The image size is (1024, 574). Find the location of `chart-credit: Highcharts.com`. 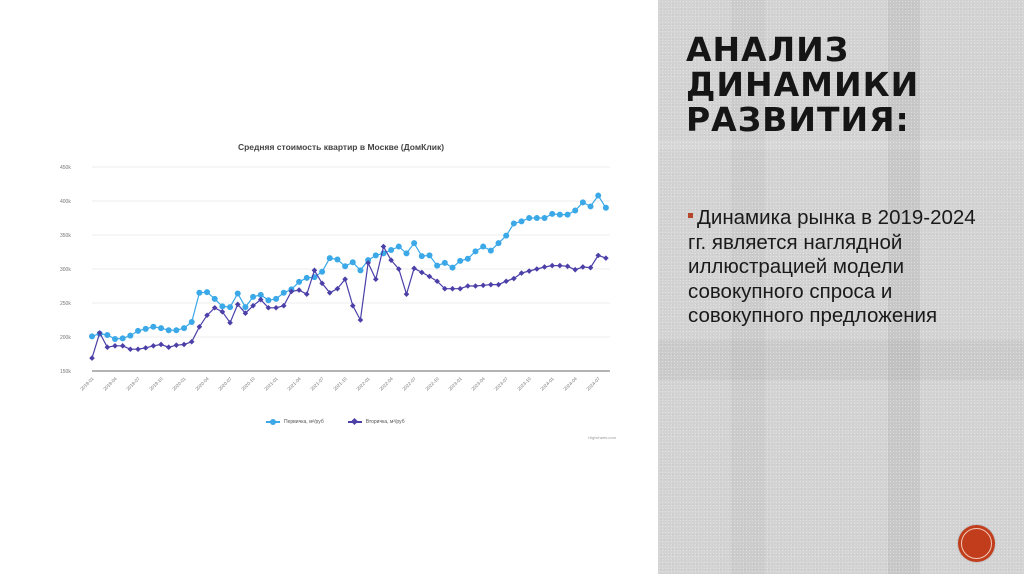

chart-credit: Highcharts.com is located at coordinates (602, 437).